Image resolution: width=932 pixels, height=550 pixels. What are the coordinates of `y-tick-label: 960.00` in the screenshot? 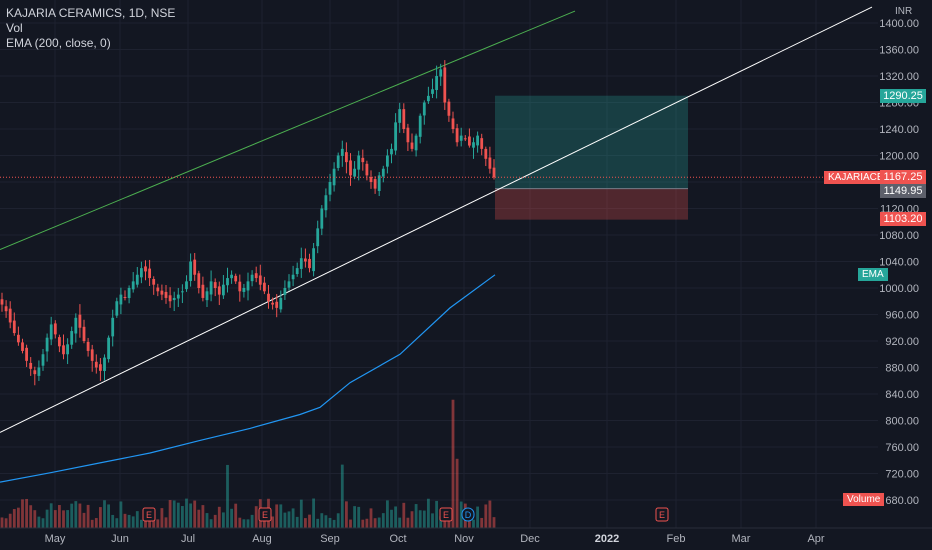 It's located at (902, 316).